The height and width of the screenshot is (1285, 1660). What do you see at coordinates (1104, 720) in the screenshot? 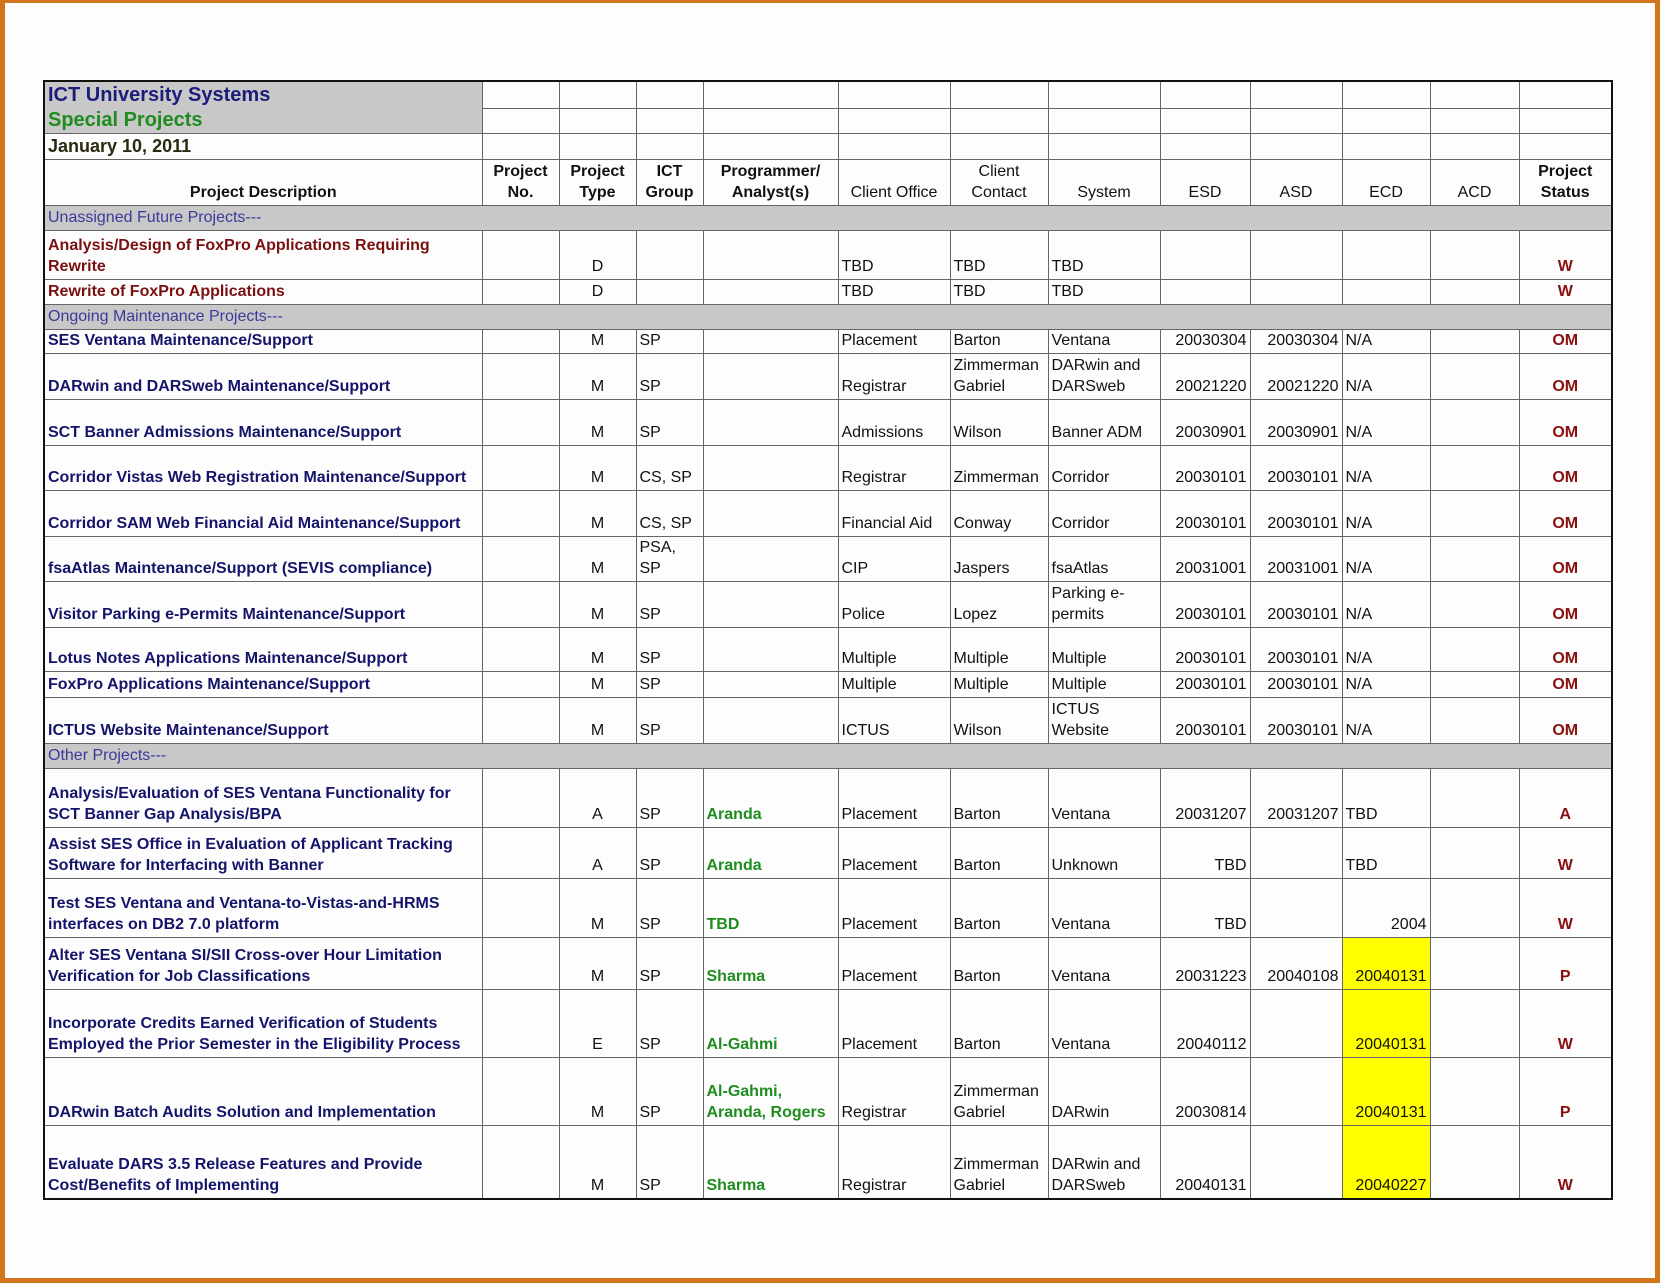
I see `cell-system: ICTUS Website` at bounding box center [1104, 720].